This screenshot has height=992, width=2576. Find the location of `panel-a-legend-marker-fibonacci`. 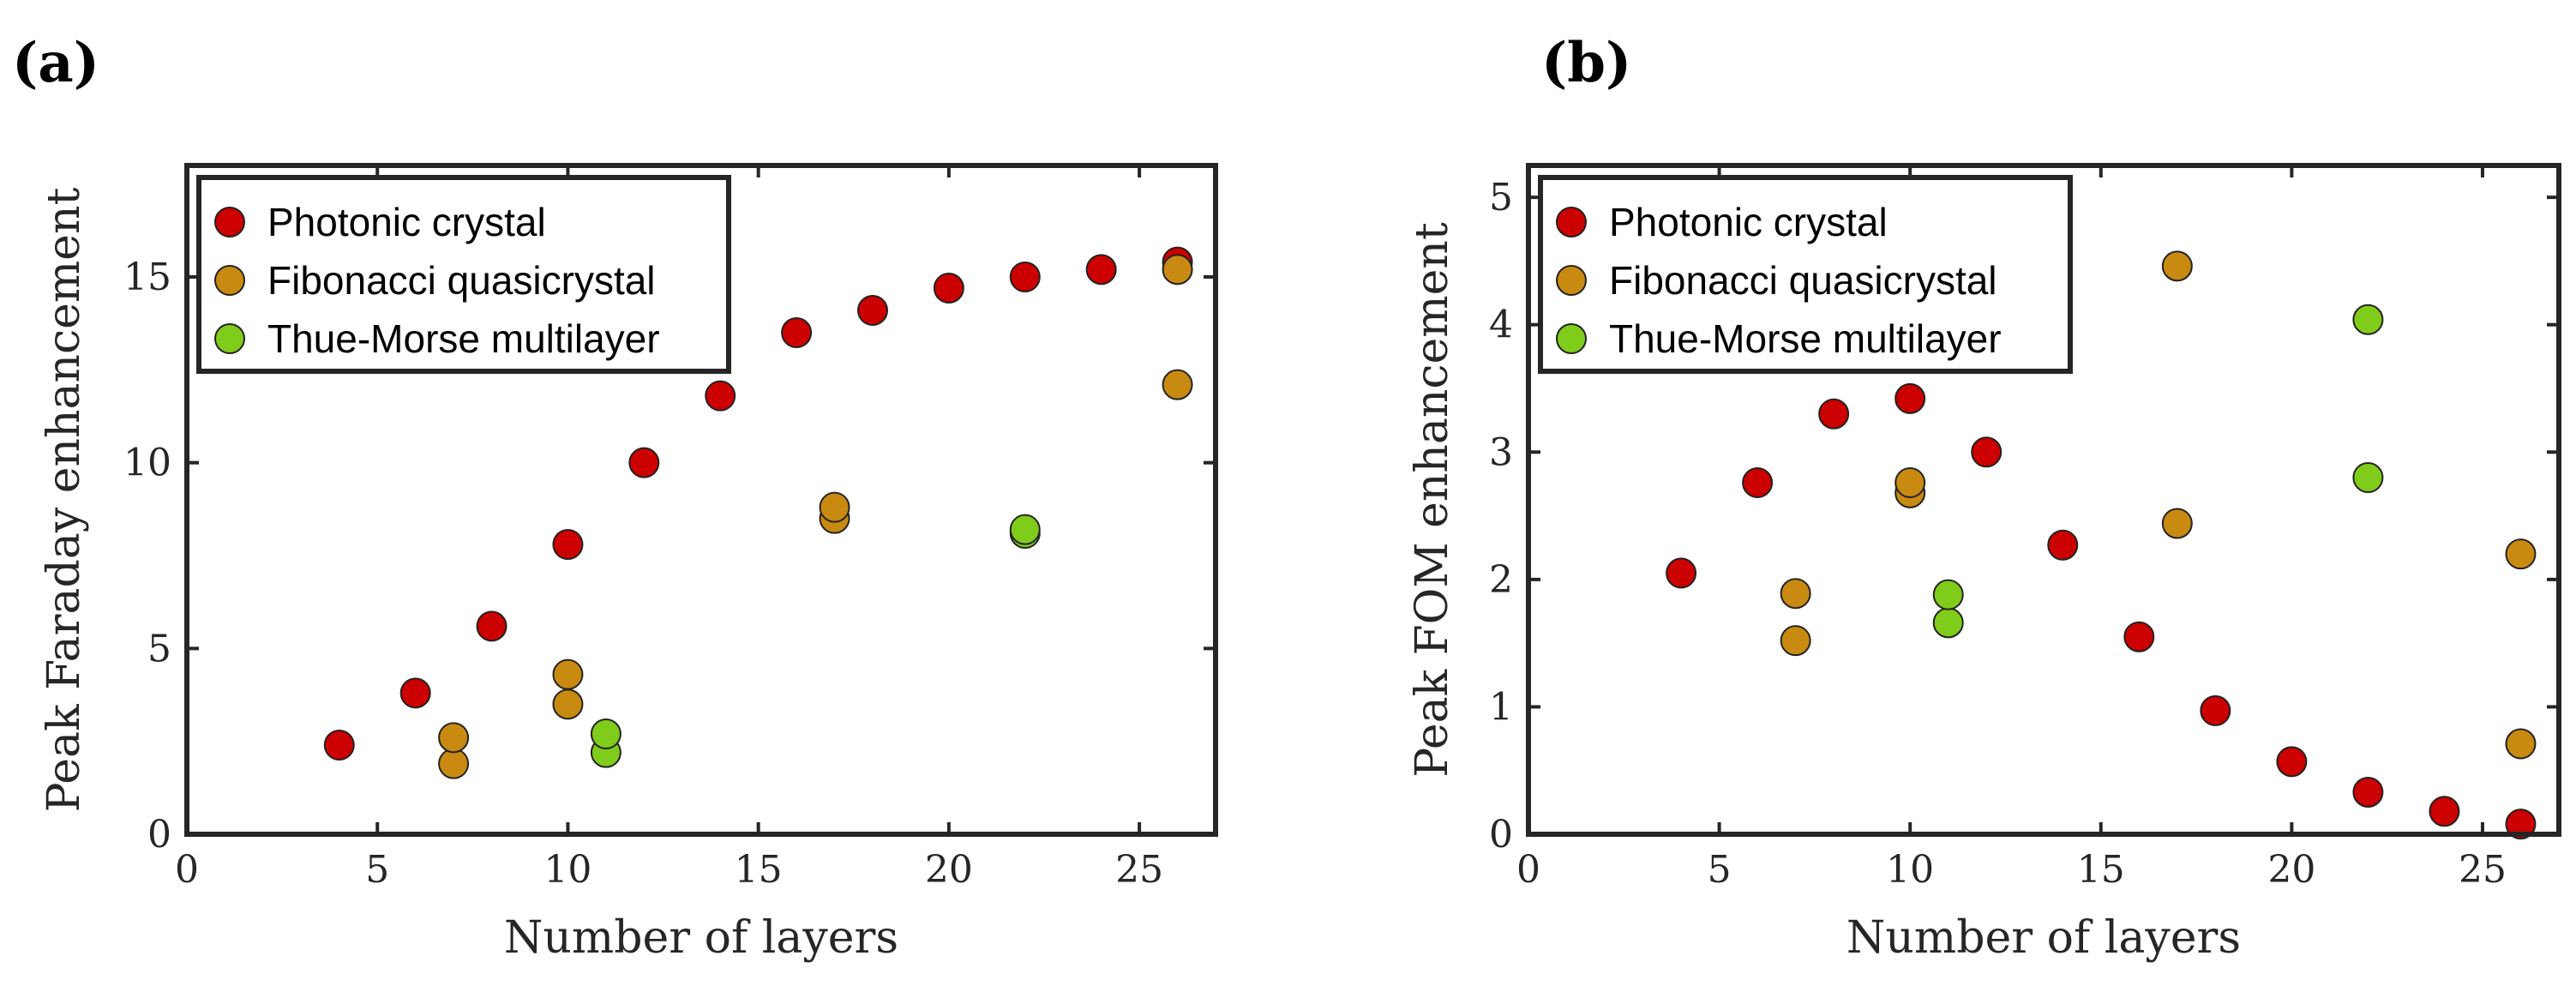

panel-a-legend-marker-fibonacci is located at coordinates (229, 280).